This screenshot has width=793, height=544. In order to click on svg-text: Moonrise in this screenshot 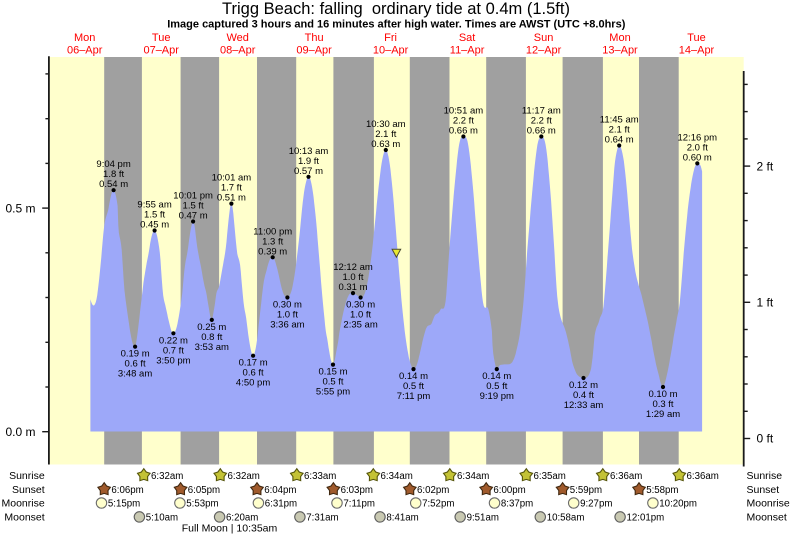, I will do `click(23, 504)`.